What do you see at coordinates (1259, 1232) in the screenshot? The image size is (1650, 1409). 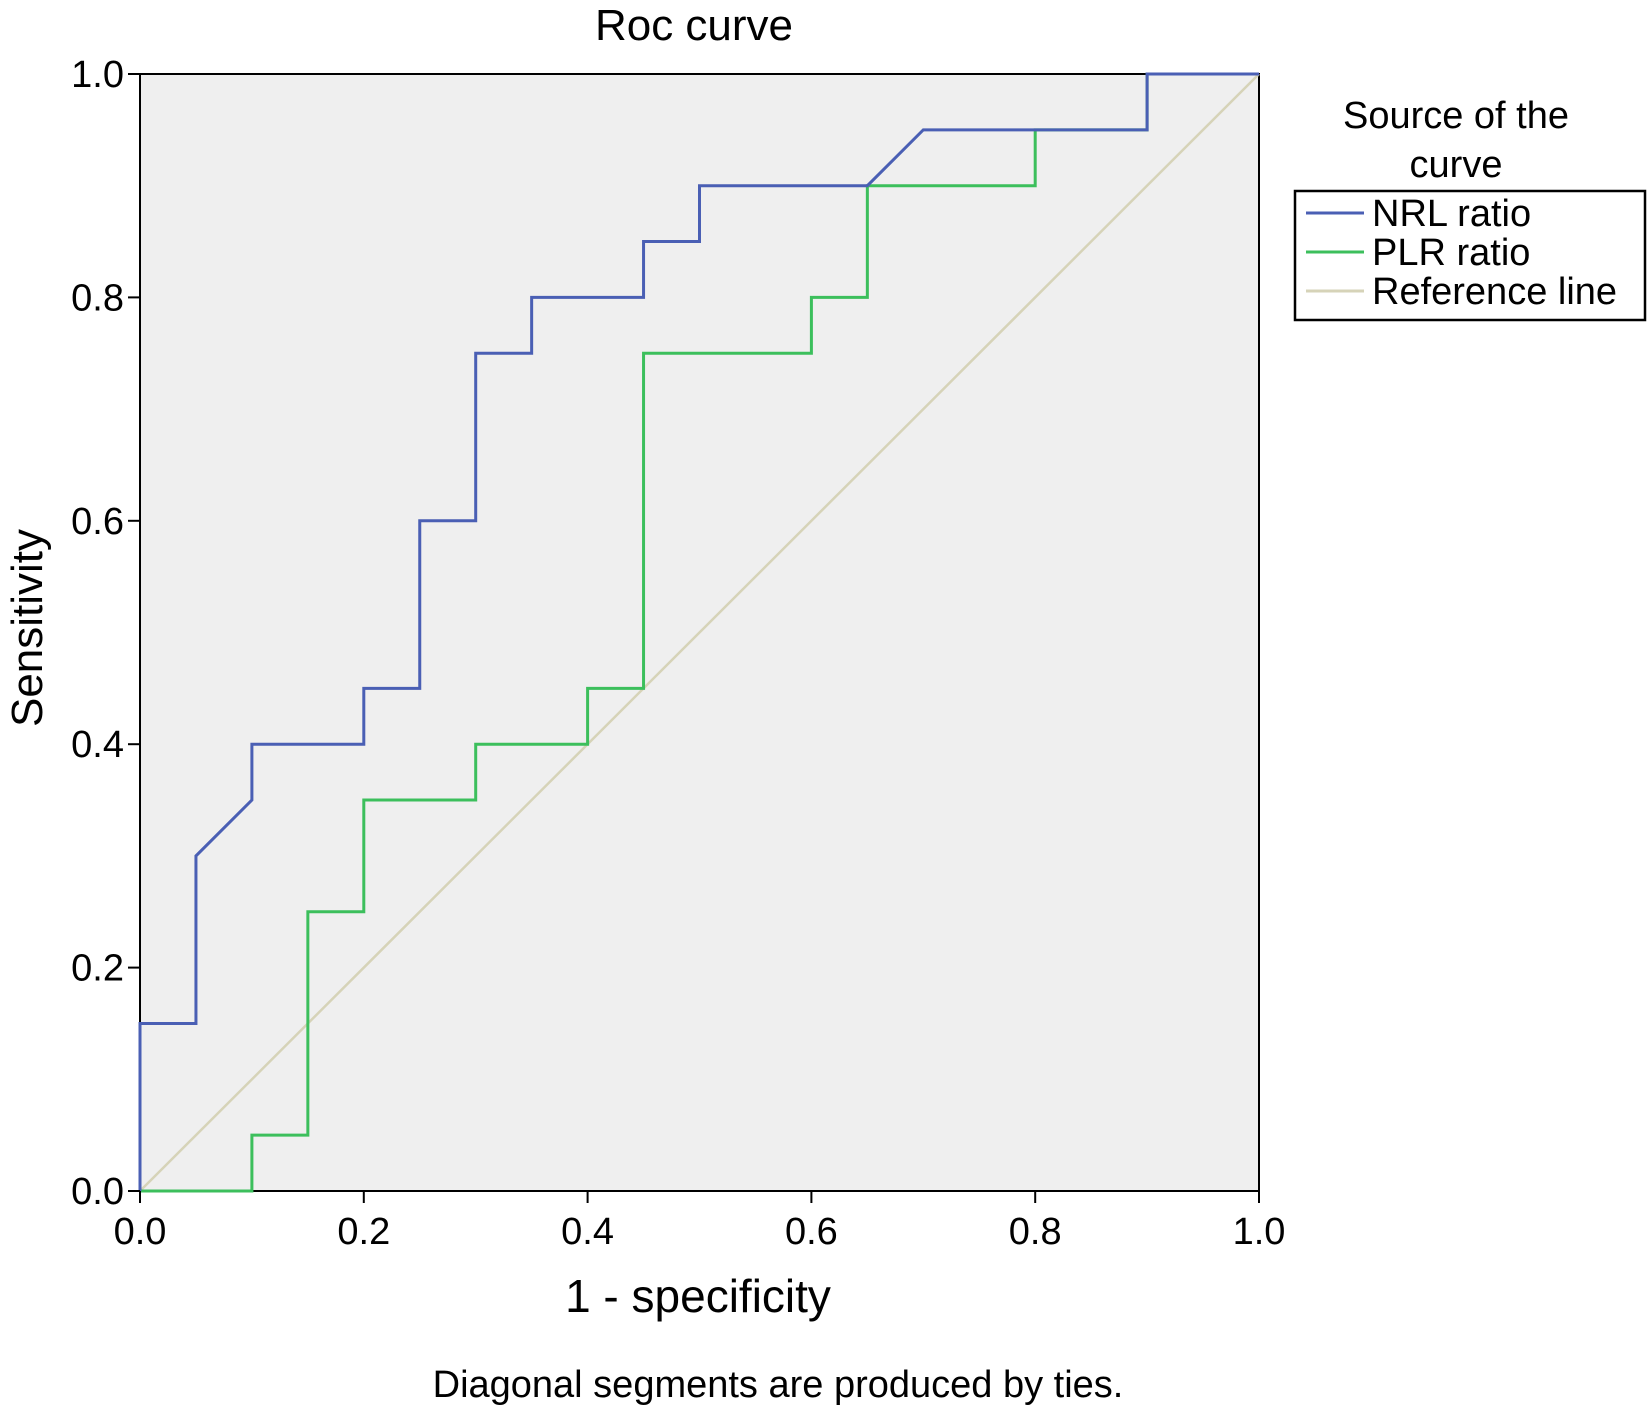 I see `x-tick-label: 1.0` at bounding box center [1259, 1232].